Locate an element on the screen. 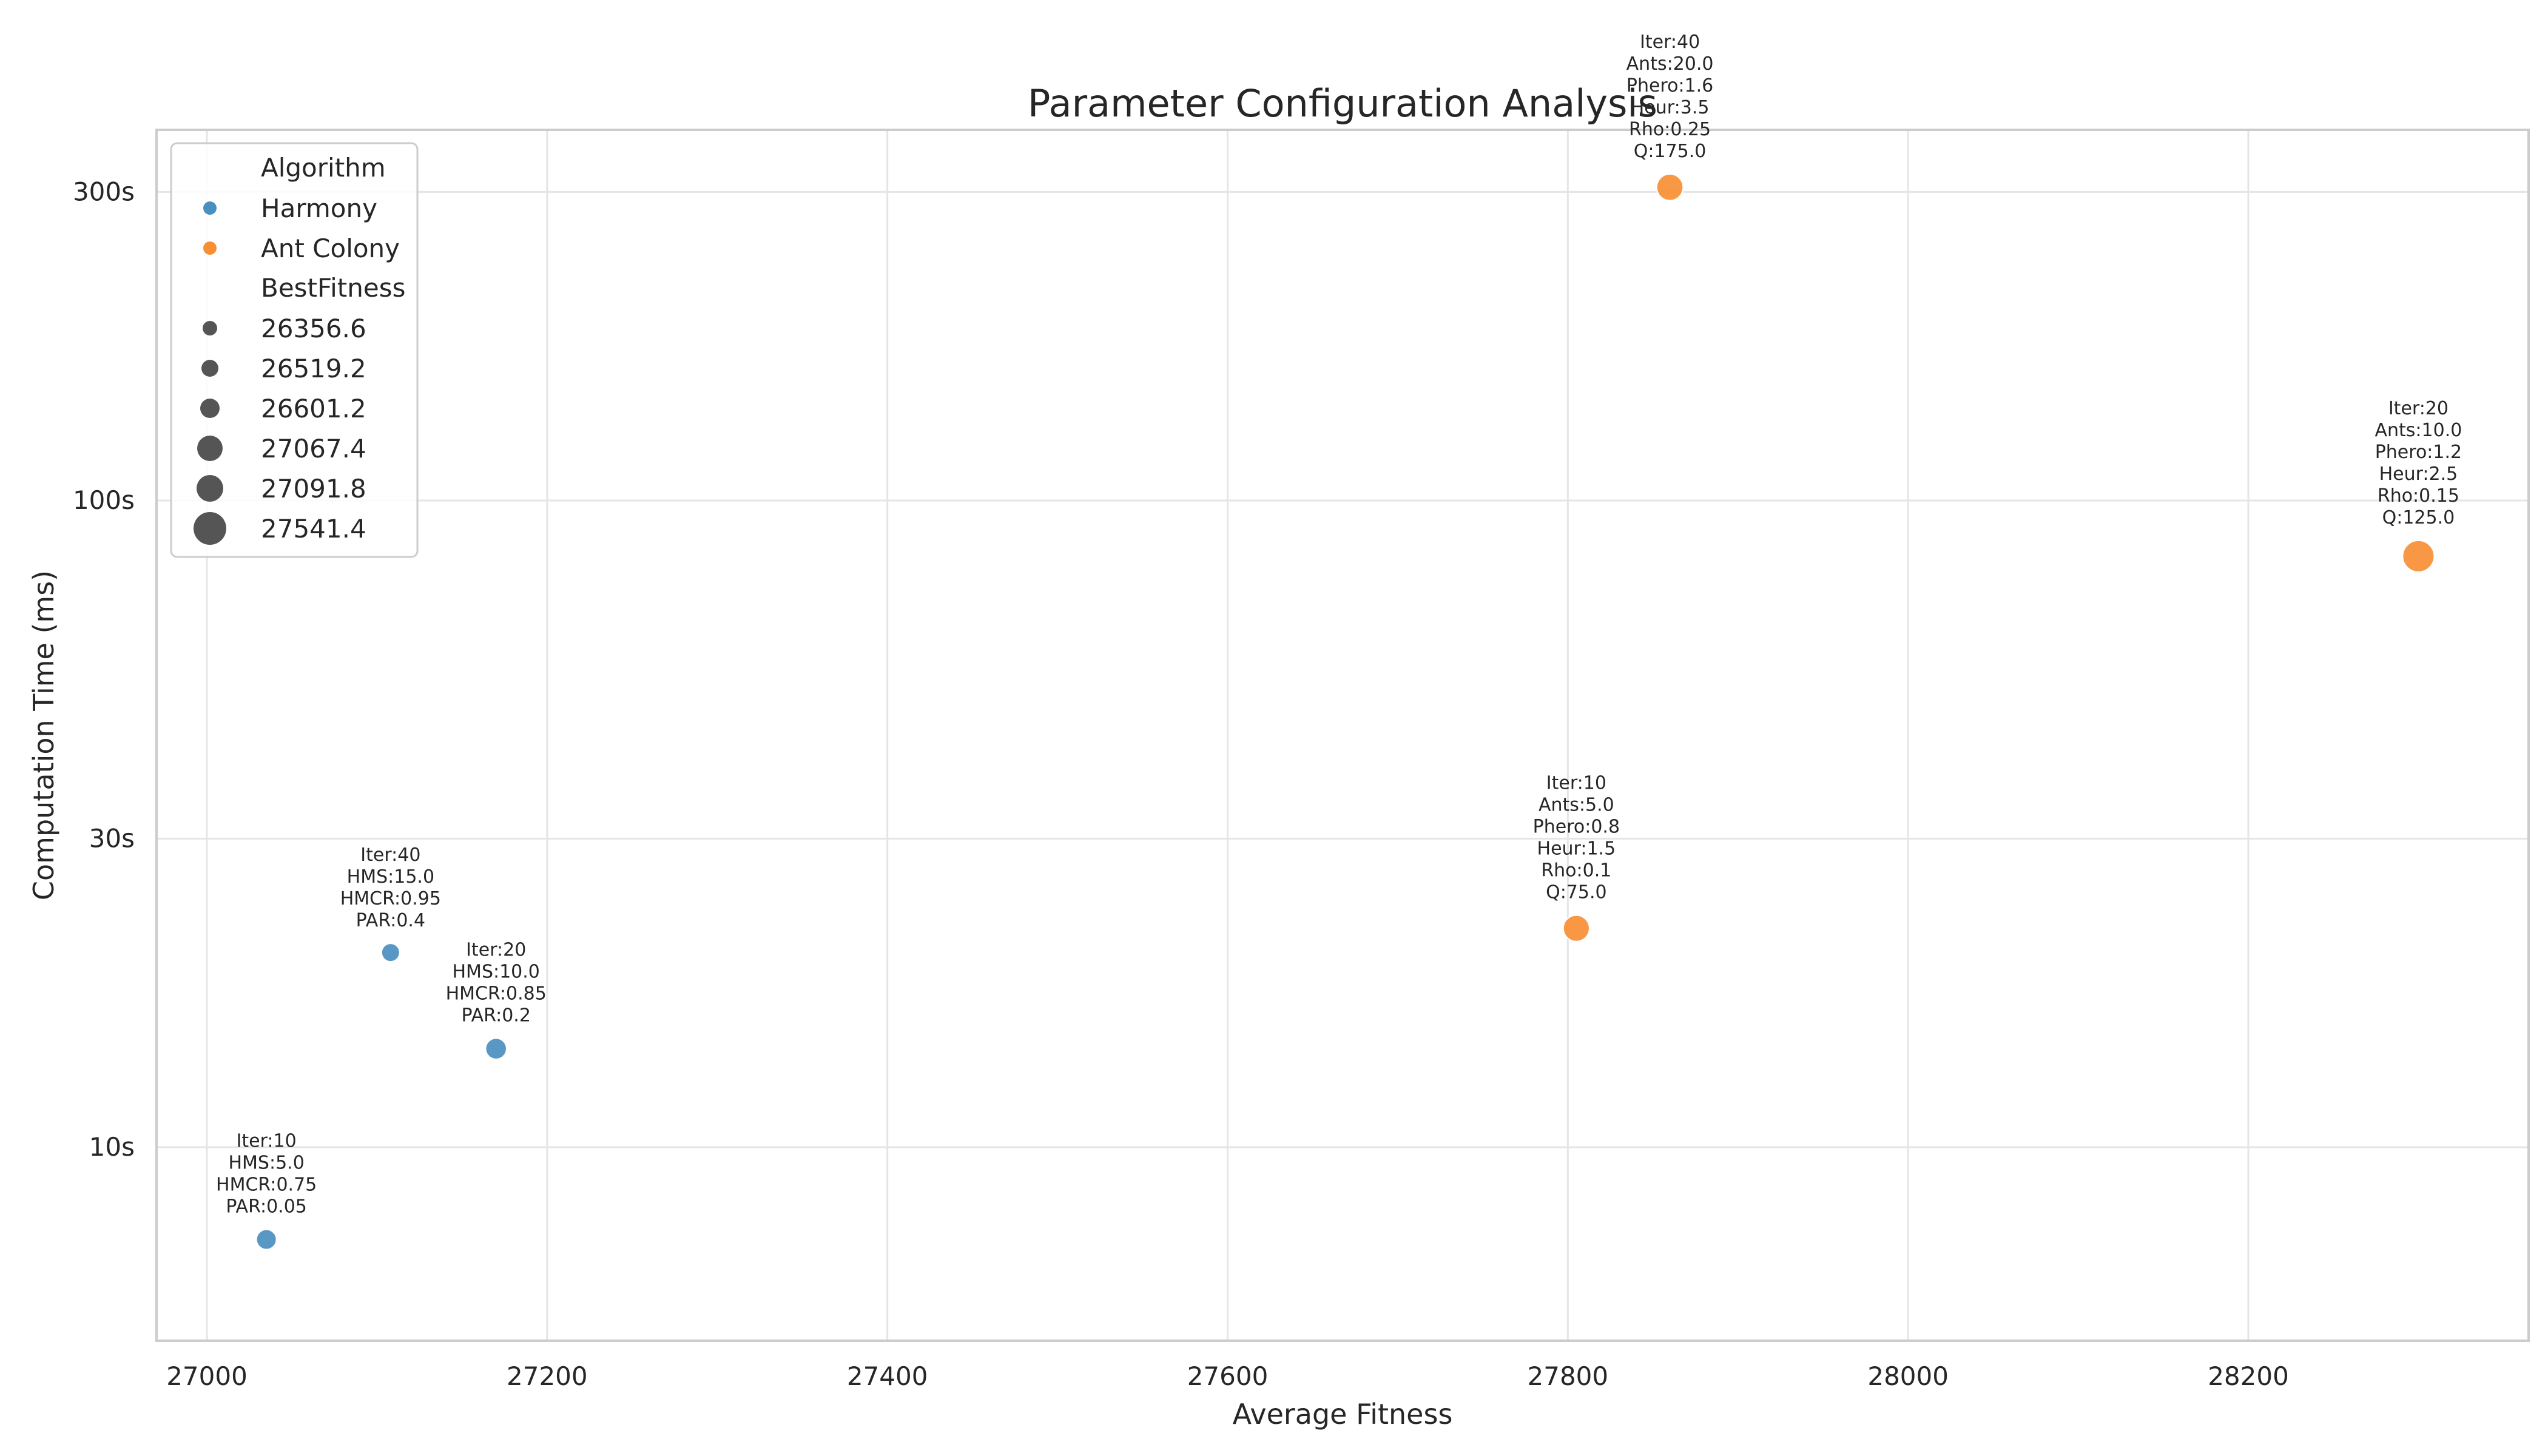  point-annotation-line: Heur:2.5 is located at coordinates (2418, 474).